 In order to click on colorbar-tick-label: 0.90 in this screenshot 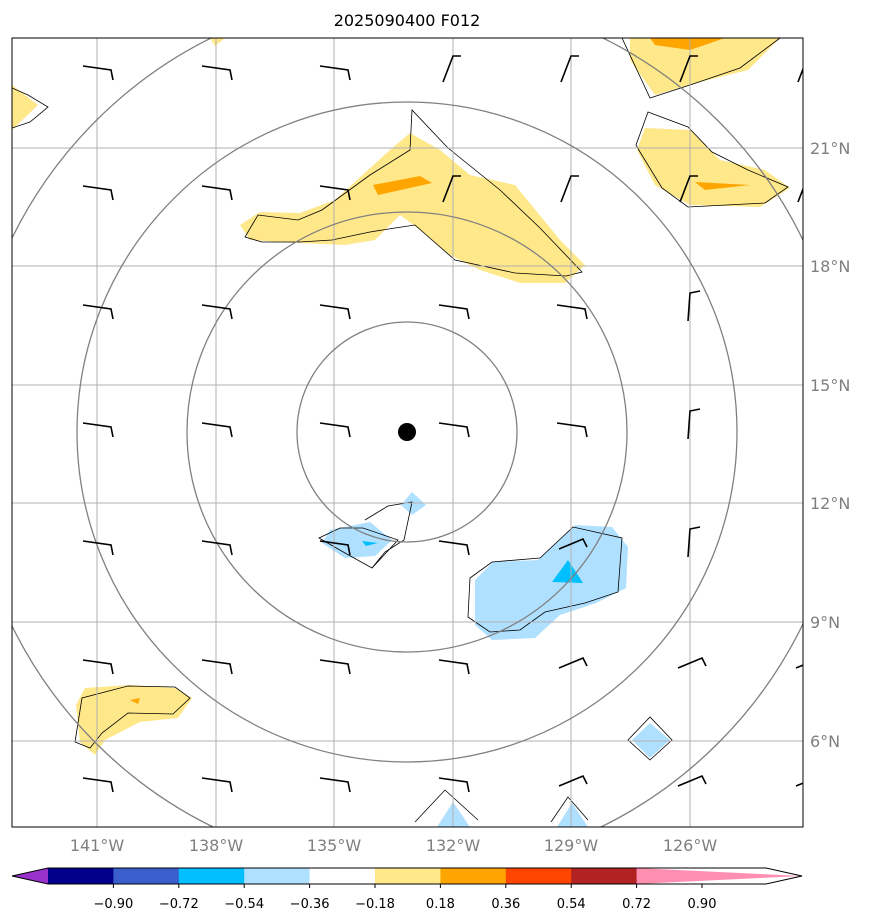, I will do `click(702, 904)`.